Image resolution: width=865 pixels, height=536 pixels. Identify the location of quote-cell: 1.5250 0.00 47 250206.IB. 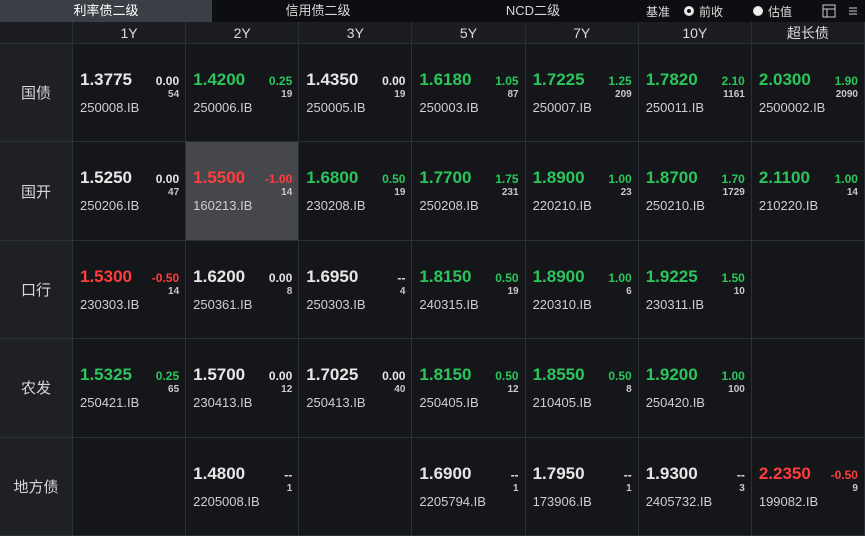
(130, 191).